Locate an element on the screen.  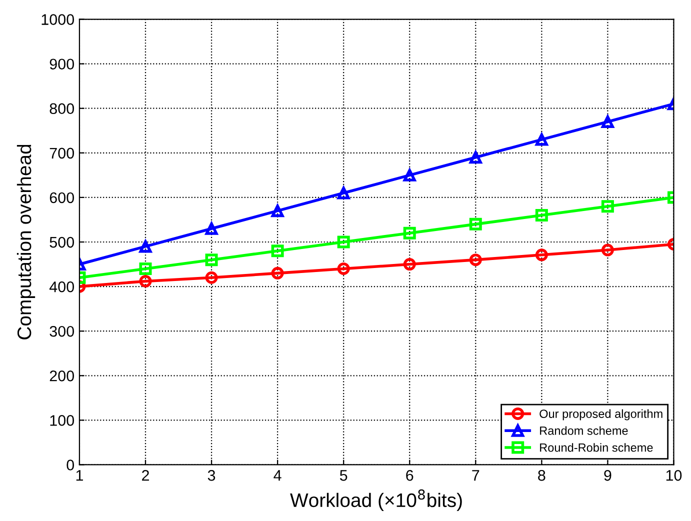
x-tick-label: 2 is located at coordinates (145, 475).